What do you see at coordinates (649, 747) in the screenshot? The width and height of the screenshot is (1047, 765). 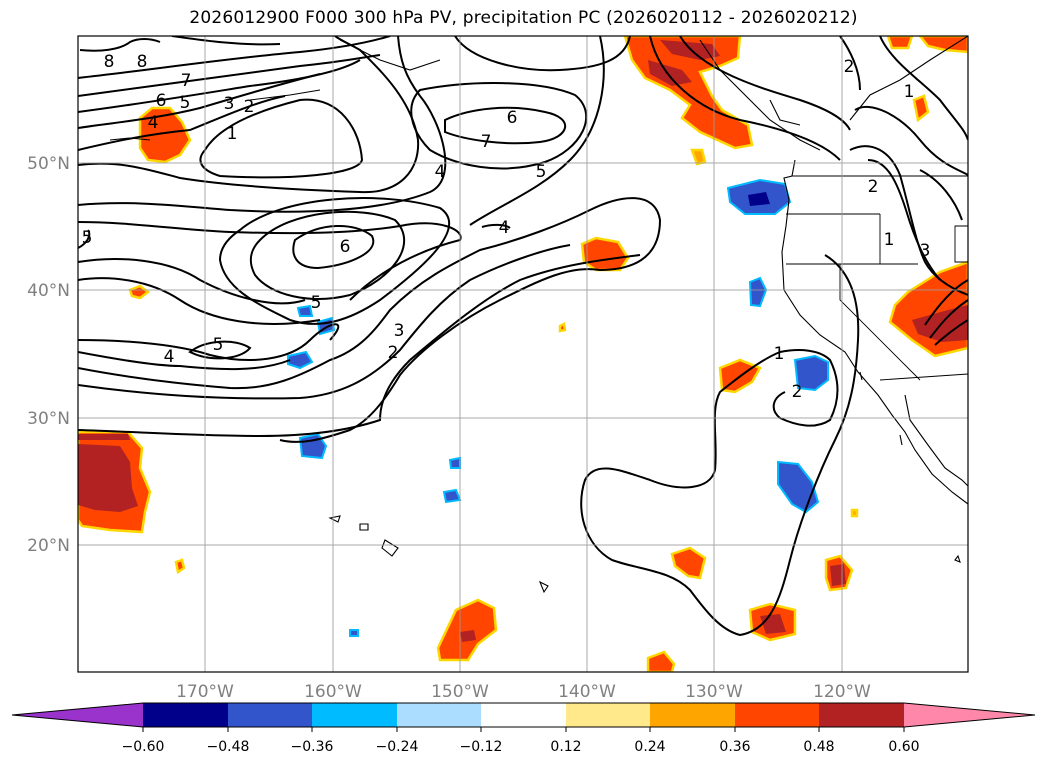 I see `colorbar-tick-label: 0.24` at bounding box center [649, 747].